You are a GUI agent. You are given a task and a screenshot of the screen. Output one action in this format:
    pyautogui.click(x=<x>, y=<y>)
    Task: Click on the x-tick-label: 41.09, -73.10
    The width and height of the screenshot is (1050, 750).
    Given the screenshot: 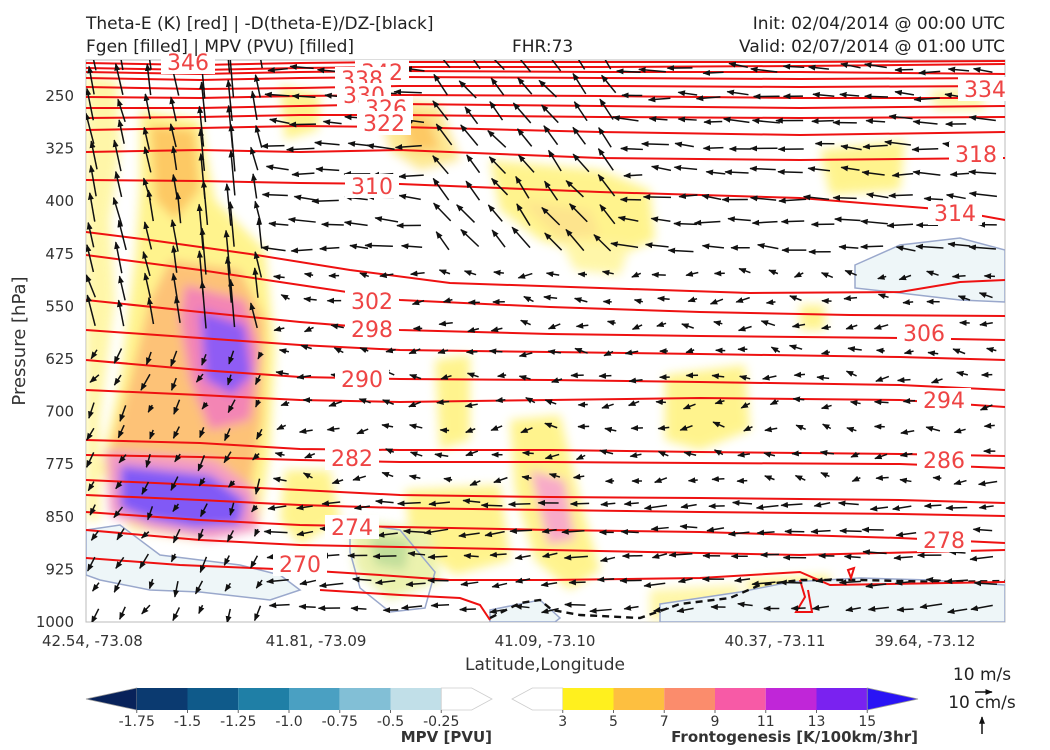 What is the action you would take?
    pyautogui.click(x=545, y=641)
    